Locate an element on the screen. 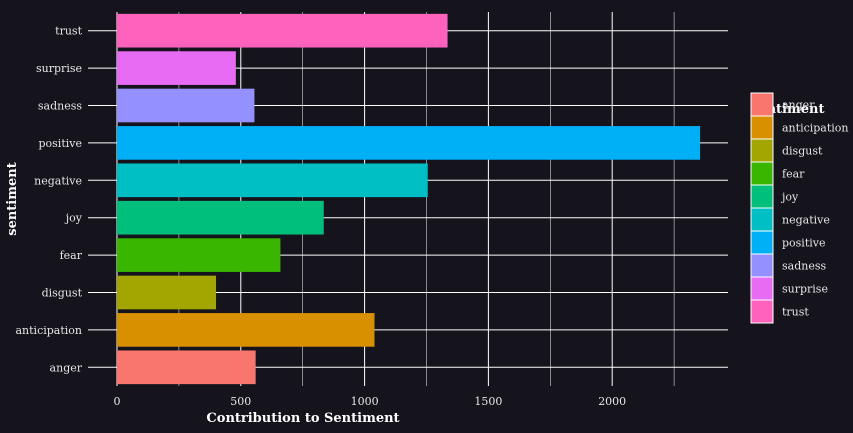 Image resolution: width=853 pixels, height=433 pixels. legend-key-surprise is located at coordinates (762, 288).